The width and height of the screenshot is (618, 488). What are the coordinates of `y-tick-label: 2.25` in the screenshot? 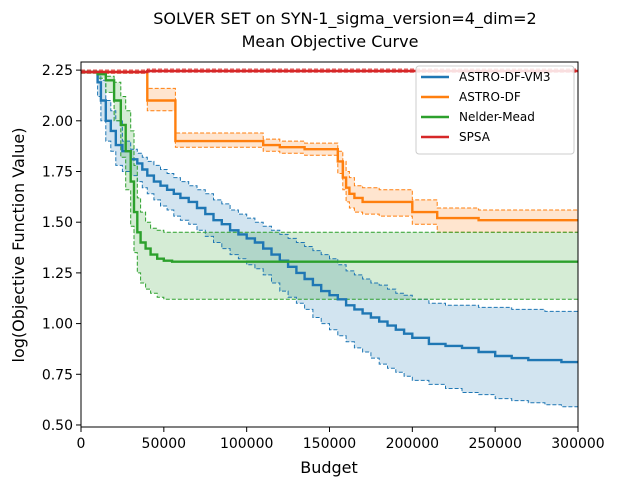 It's located at (57, 71).